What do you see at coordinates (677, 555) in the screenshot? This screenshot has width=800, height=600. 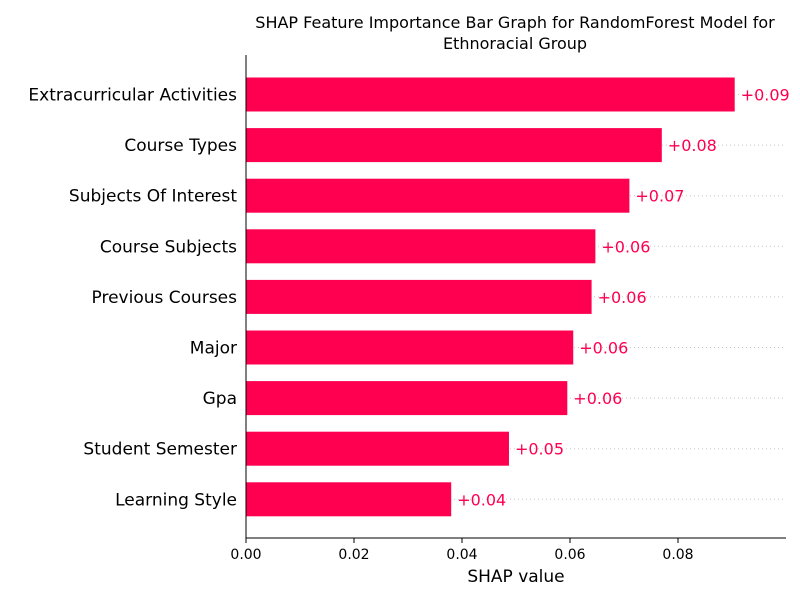 I see `x-tick-label: 0.08` at bounding box center [677, 555].